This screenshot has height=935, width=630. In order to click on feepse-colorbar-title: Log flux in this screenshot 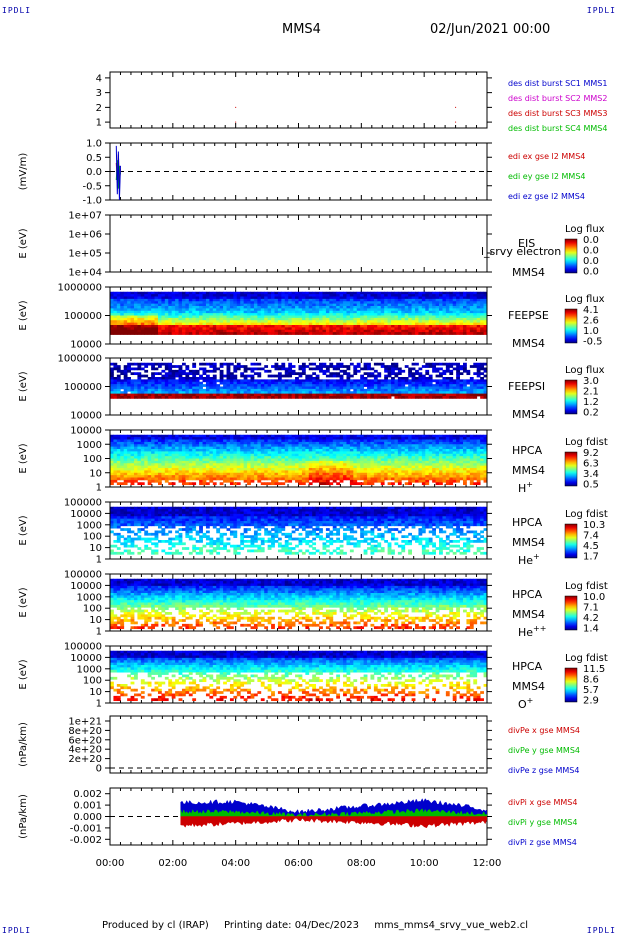, I will do `click(585, 299)`.